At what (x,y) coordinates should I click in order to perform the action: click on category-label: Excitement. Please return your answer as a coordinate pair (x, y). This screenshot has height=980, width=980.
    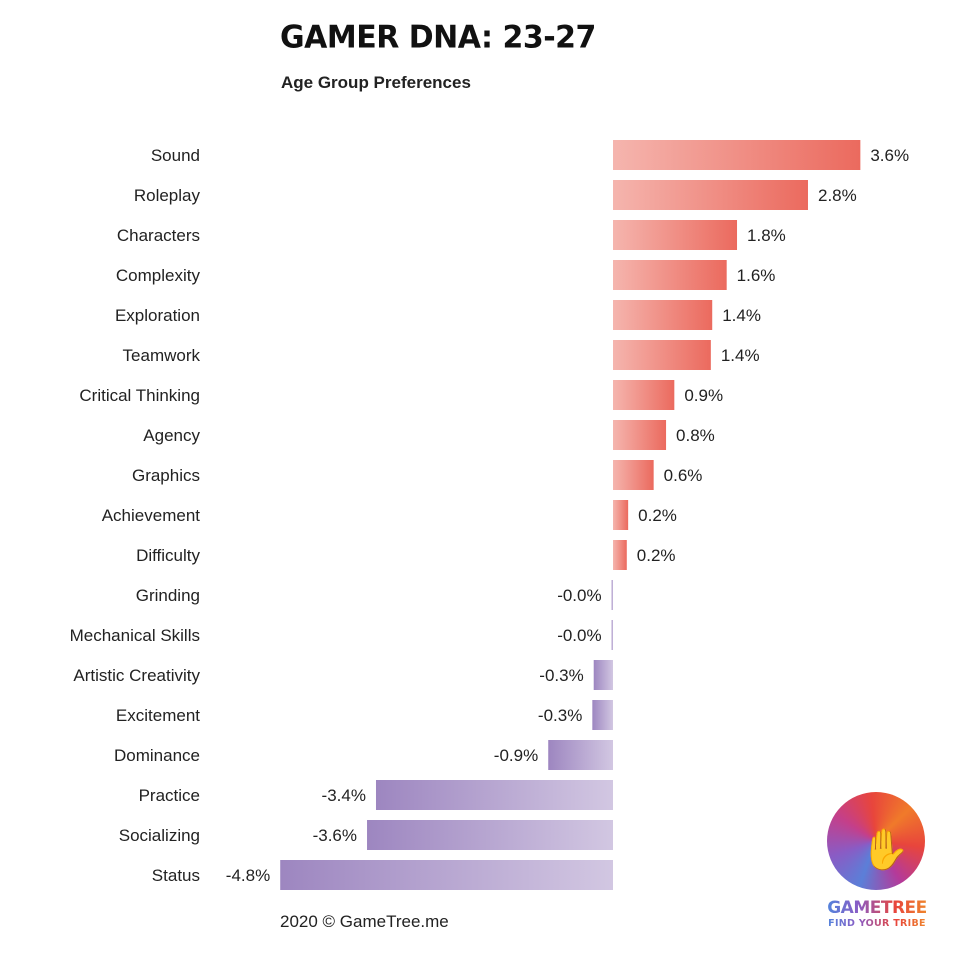
    Looking at the image, I should click on (158, 715).